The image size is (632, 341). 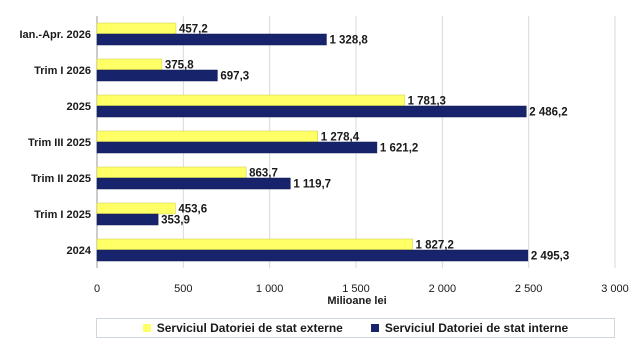 What do you see at coordinates (263, 174) in the screenshot?
I see `value-label-externe: 863,7` at bounding box center [263, 174].